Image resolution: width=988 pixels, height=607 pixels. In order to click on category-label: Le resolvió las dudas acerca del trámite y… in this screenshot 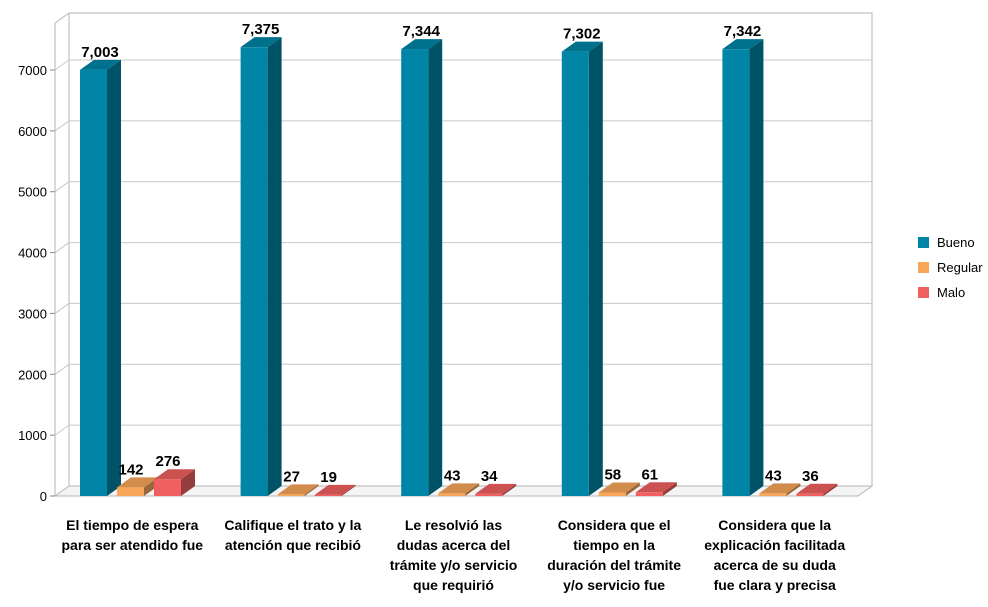, I will do `click(454, 555)`.